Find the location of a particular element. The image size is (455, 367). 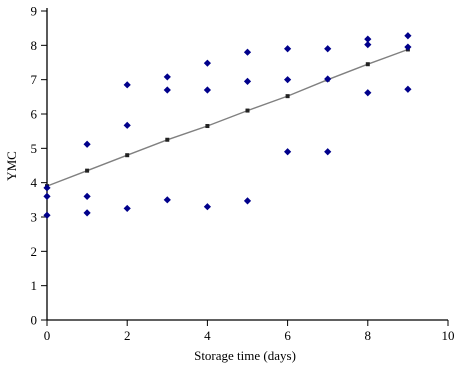

x-tick-label: 8 is located at coordinates (368, 335).